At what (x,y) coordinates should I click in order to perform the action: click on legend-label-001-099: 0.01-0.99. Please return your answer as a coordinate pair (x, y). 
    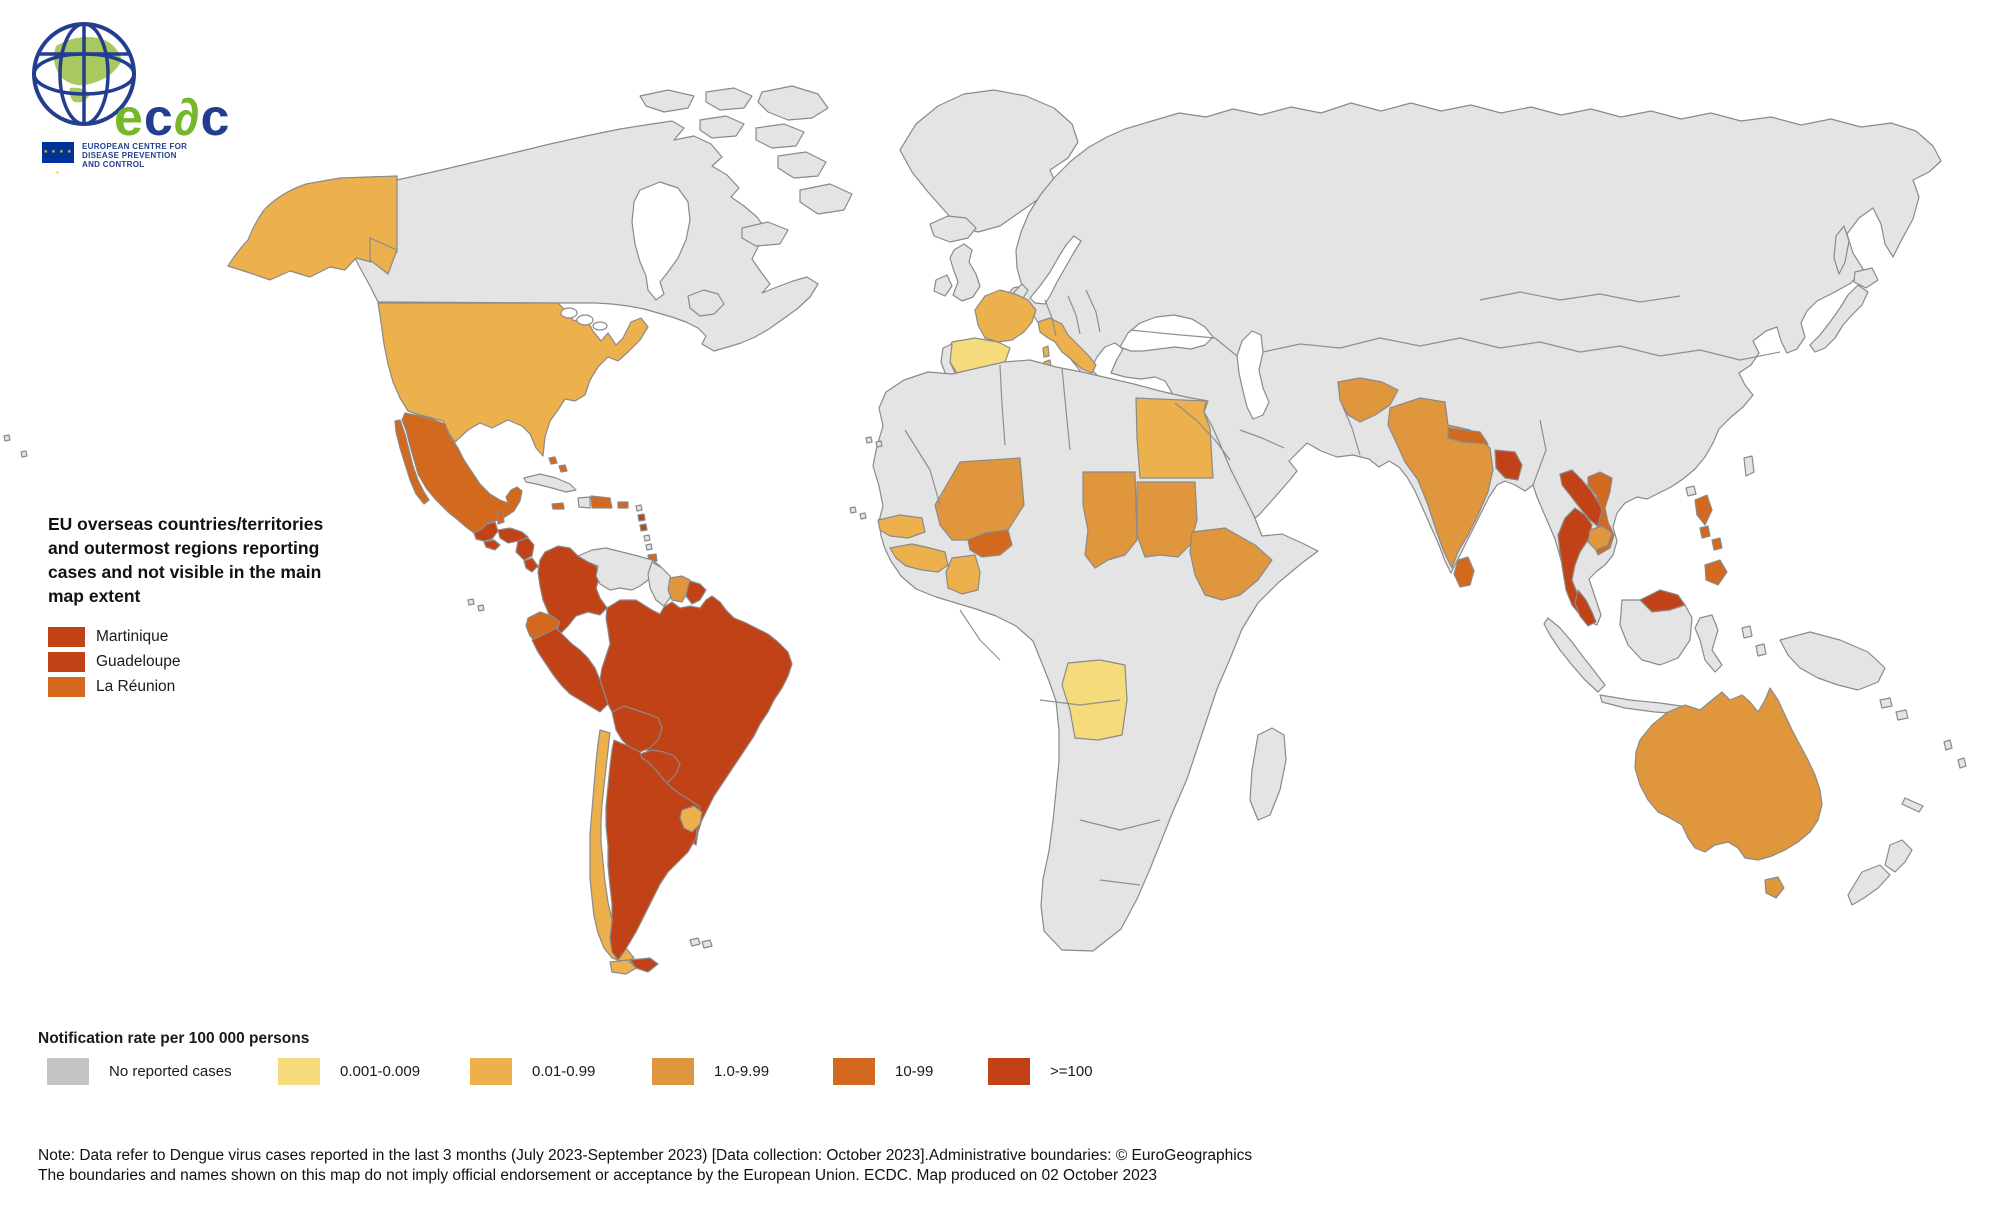
    Looking at the image, I should click on (564, 1071).